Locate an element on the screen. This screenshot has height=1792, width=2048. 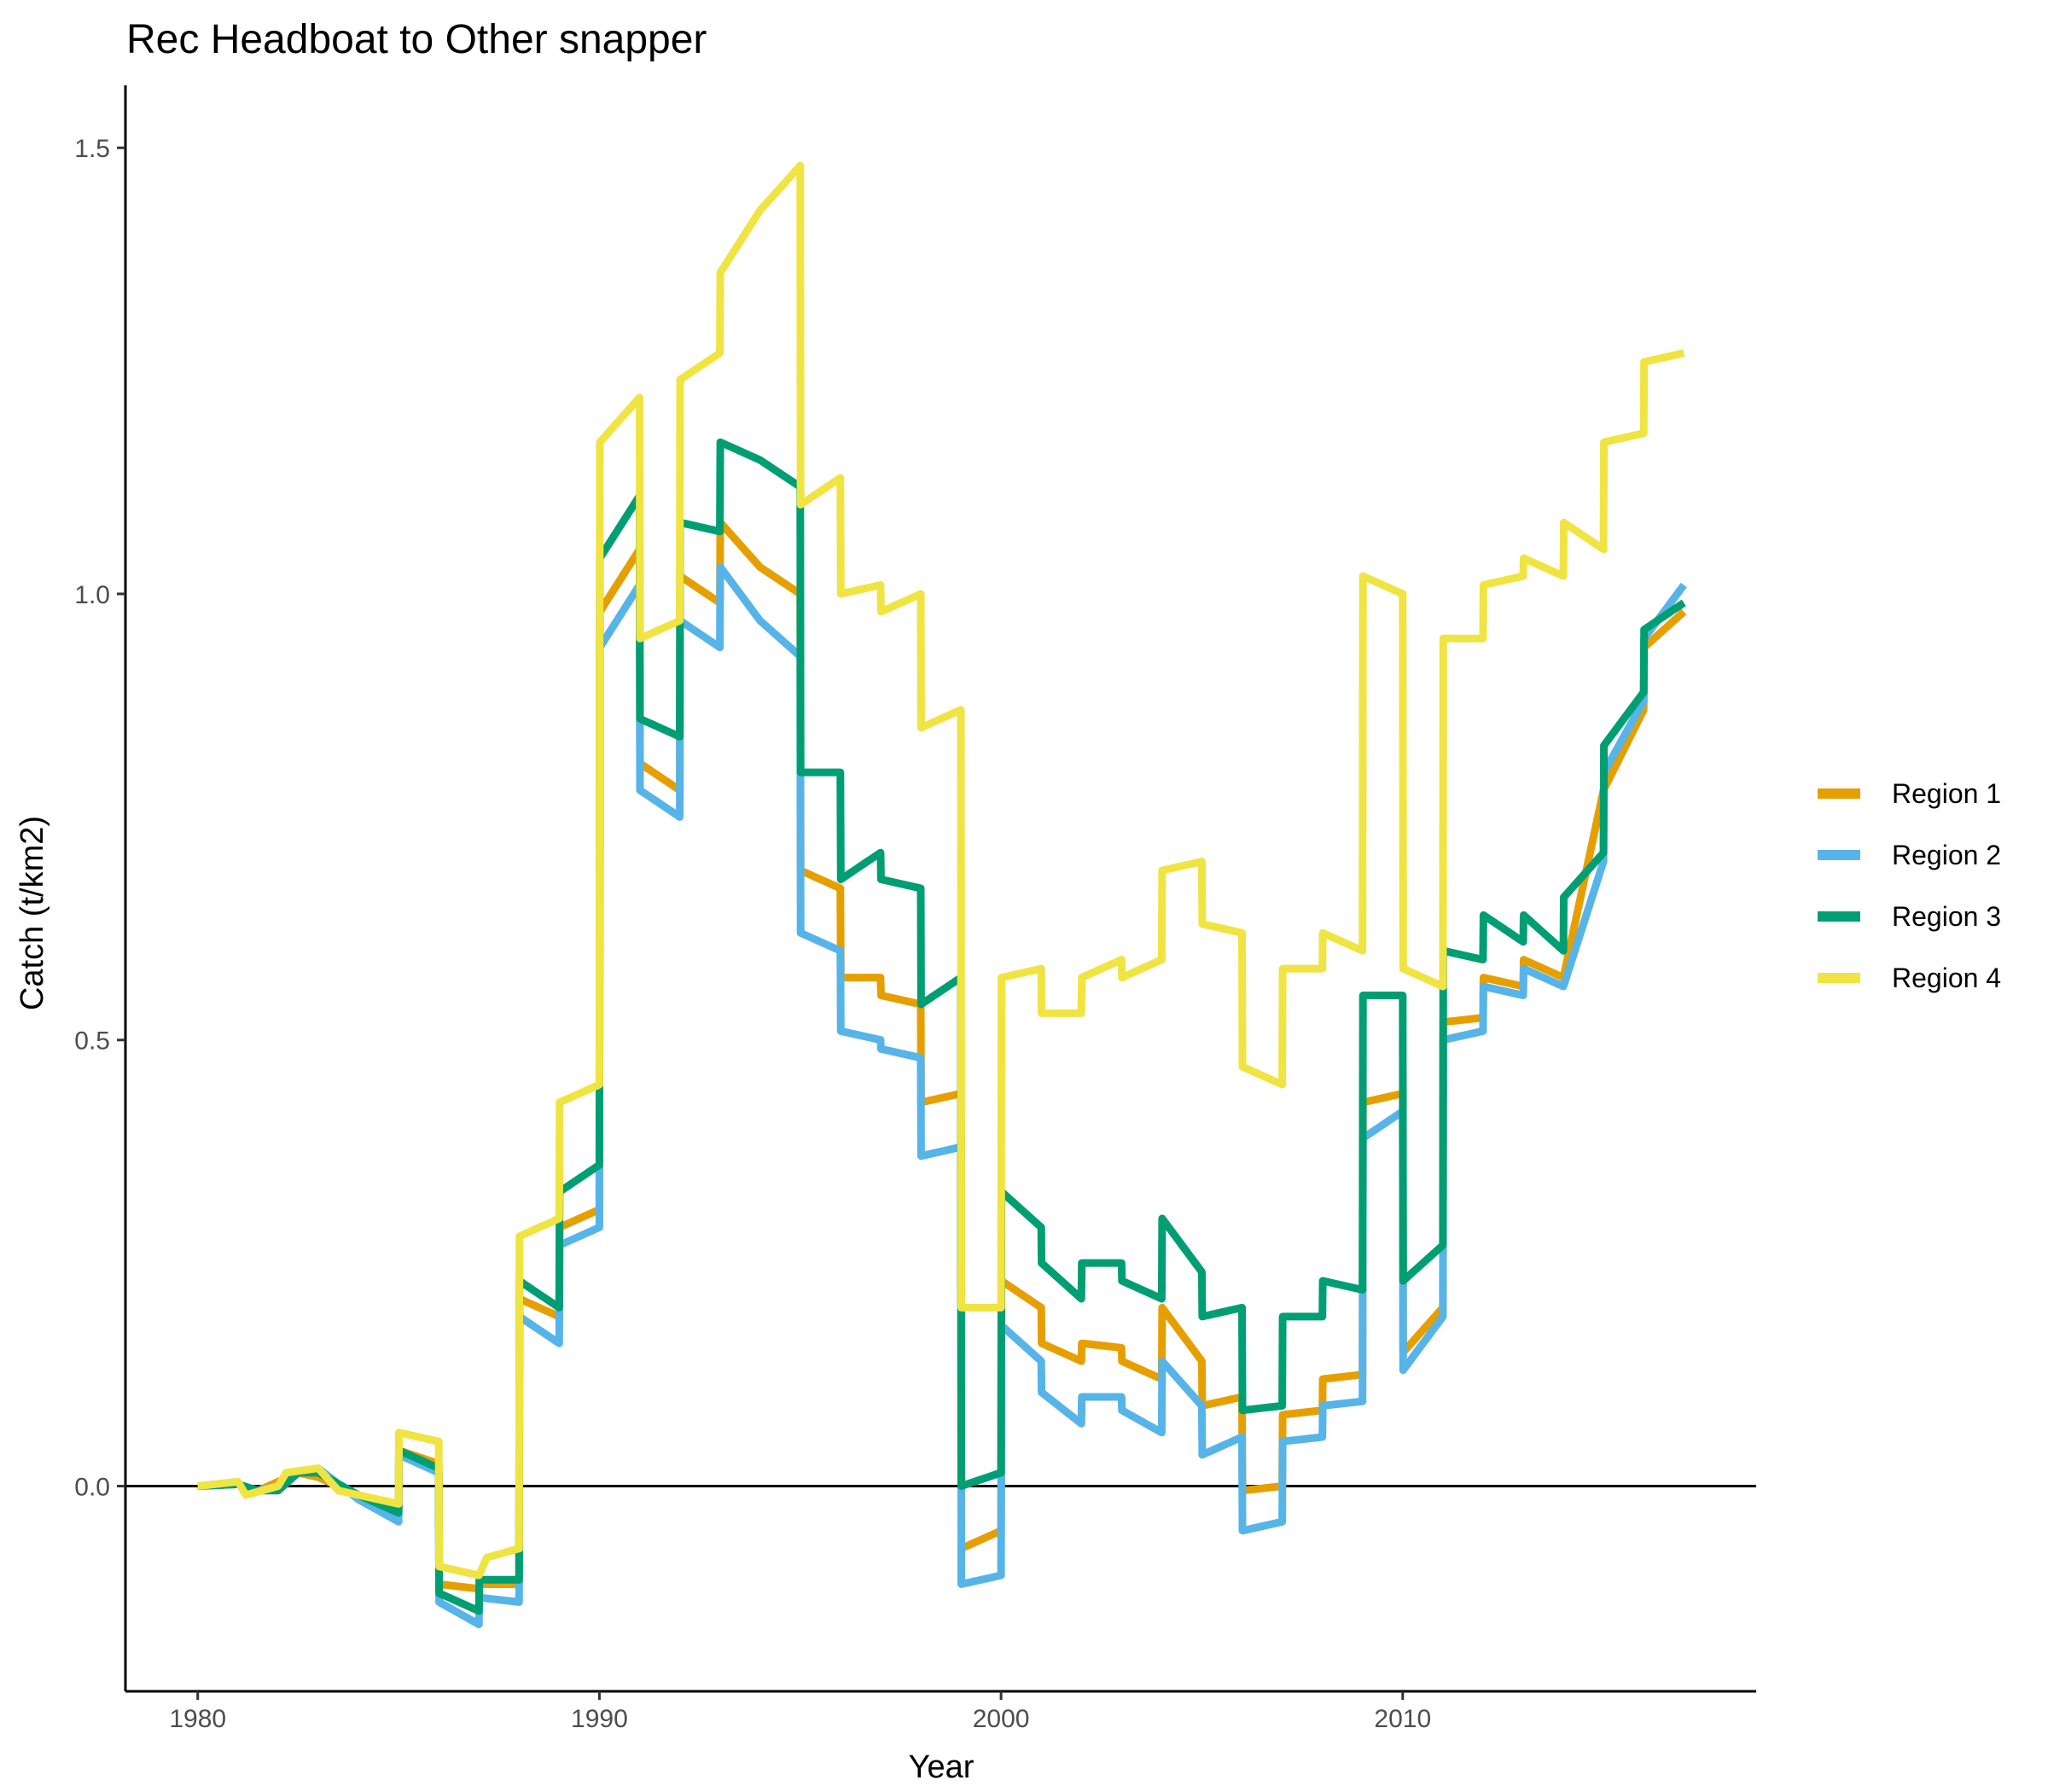
y-tick-label: 0.5 is located at coordinates (92, 1041).